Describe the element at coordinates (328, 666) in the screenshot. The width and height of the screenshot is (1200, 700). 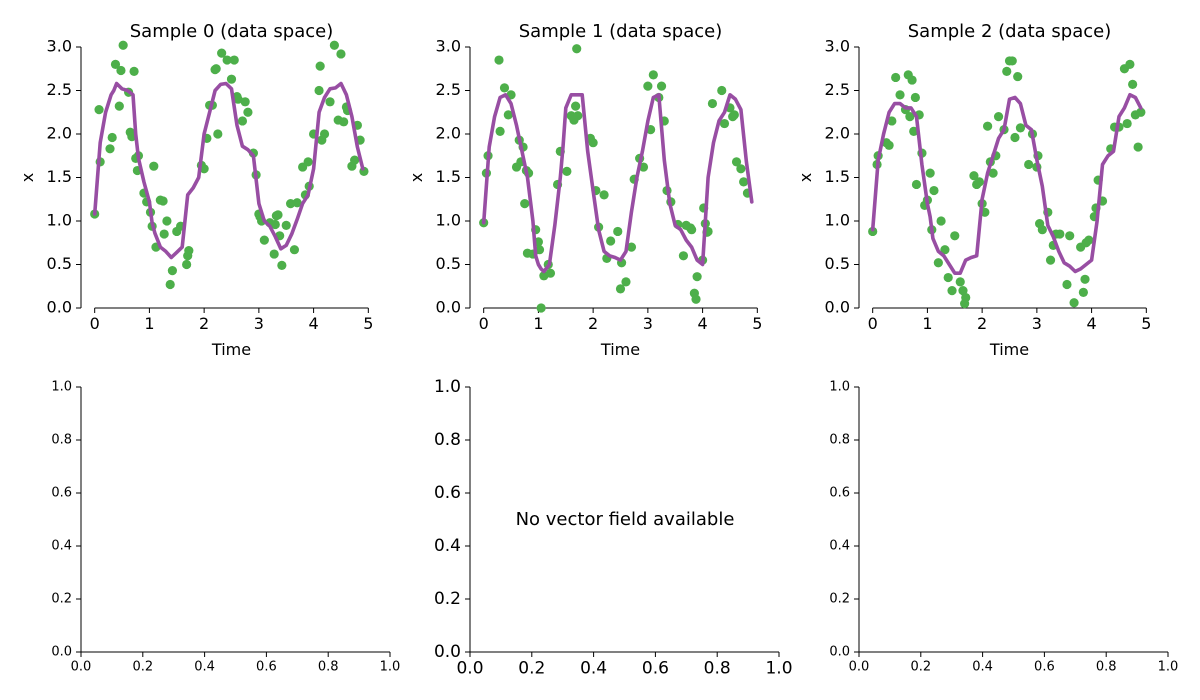
I see `x-tick-label: 0.8` at that location.